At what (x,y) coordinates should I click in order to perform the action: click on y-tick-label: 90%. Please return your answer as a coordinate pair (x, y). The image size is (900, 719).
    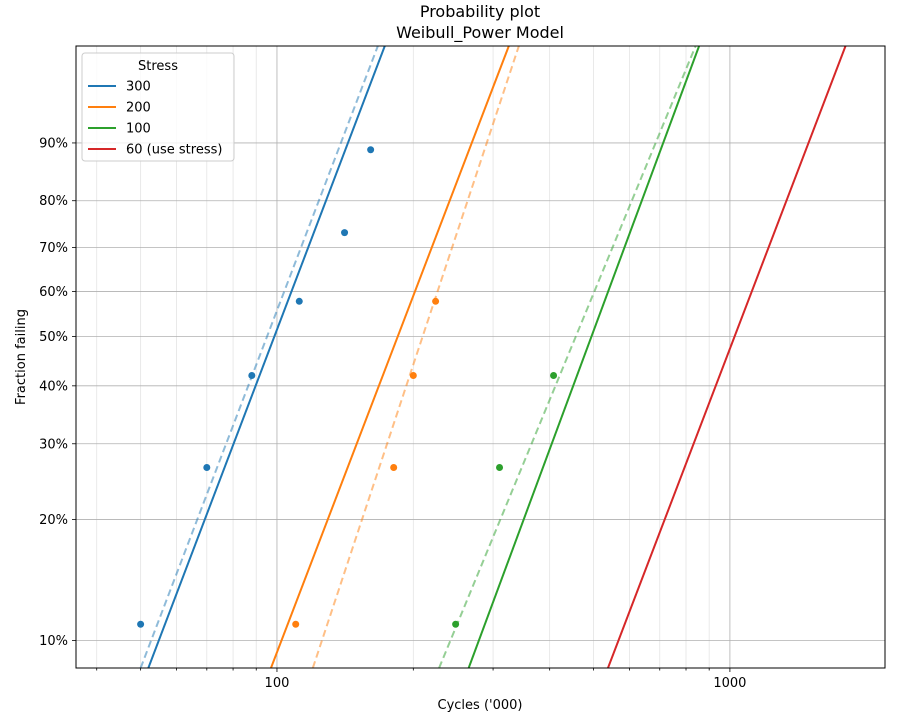
    Looking at the image, I should click on (53, 143).